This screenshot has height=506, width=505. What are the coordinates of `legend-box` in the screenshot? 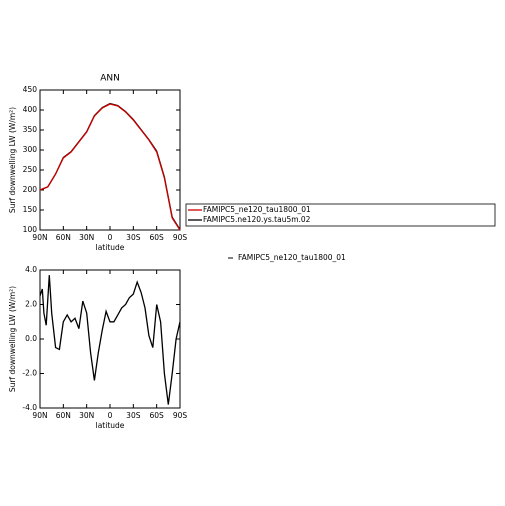 It's located at (340, 215).